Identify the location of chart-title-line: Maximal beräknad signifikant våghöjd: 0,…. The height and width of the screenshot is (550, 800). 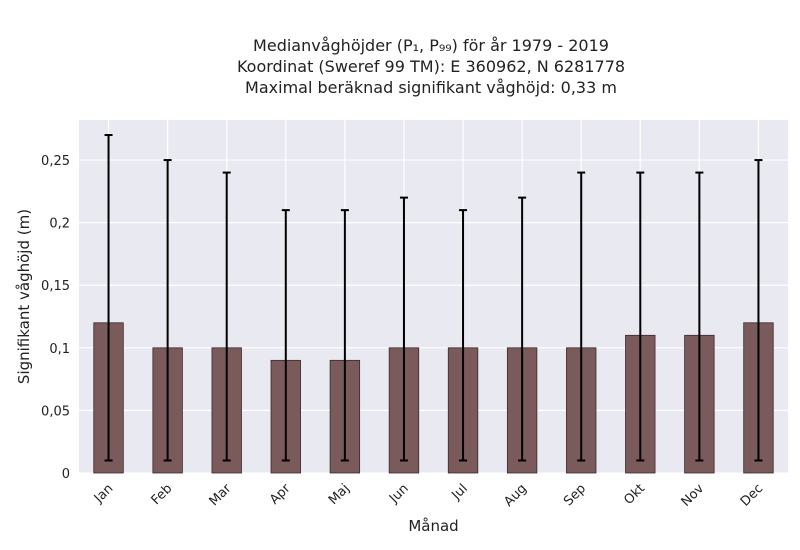
(431, 87).